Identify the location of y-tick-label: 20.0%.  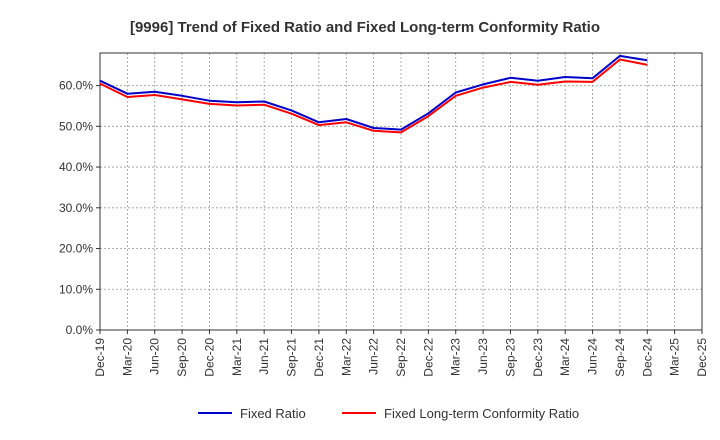
(76, 249).